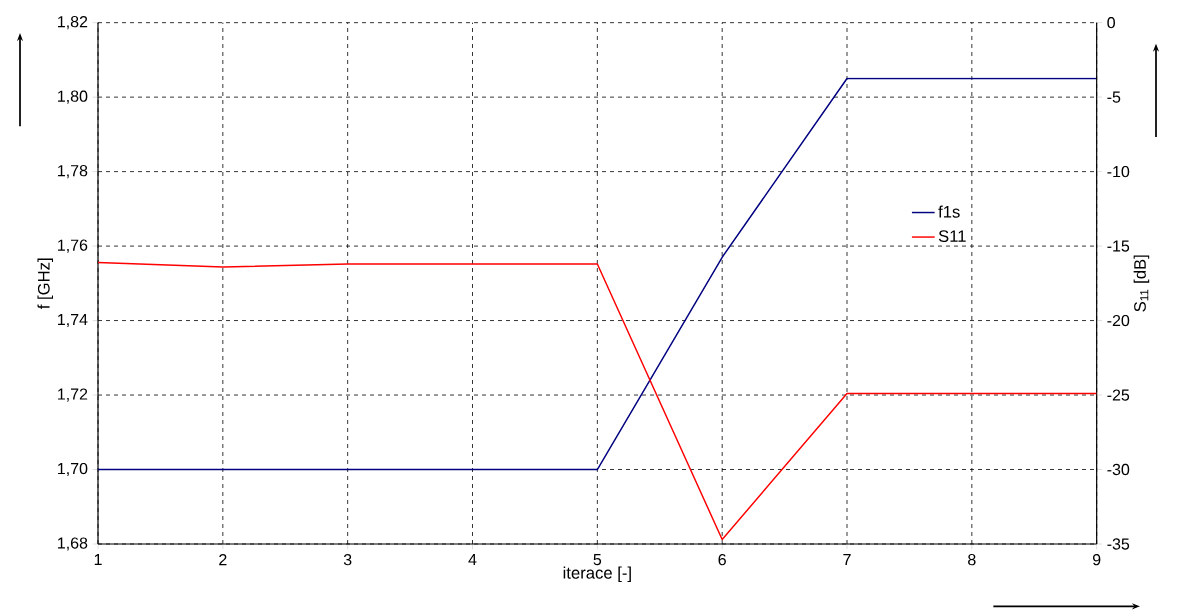 The image size is (1179, 613). I want to click on x-tick-label: 6, so click(722, 560).